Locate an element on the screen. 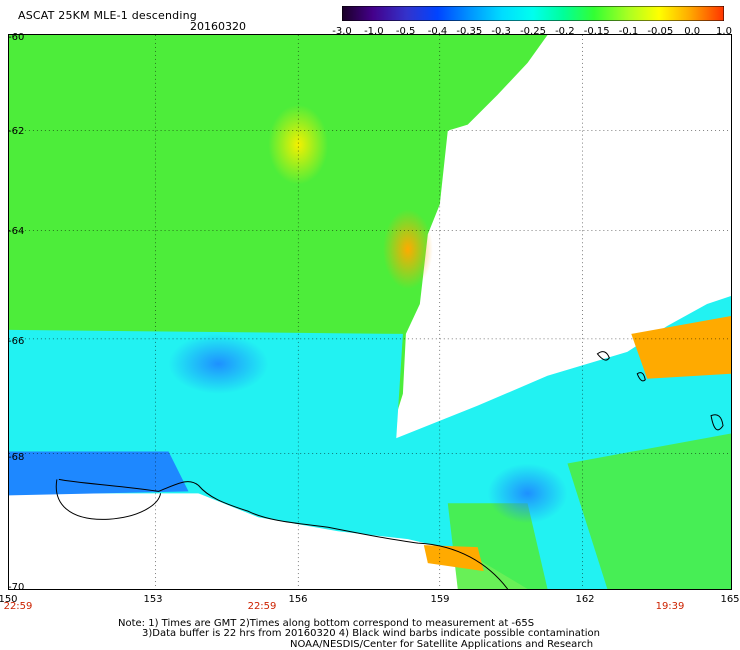 The image size is (740, 650). coastline is located at coordinates (283, 533).